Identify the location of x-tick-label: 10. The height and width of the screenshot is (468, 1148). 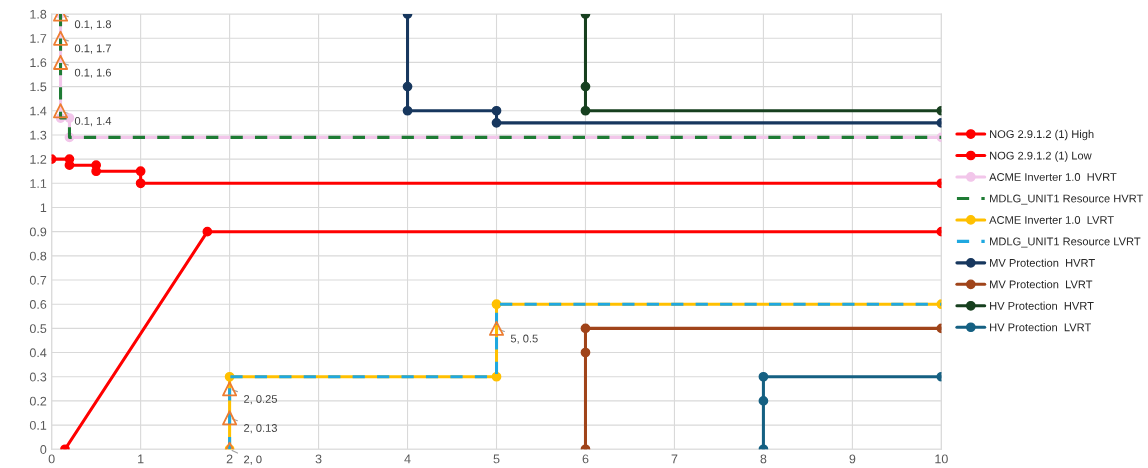
(941, 459).